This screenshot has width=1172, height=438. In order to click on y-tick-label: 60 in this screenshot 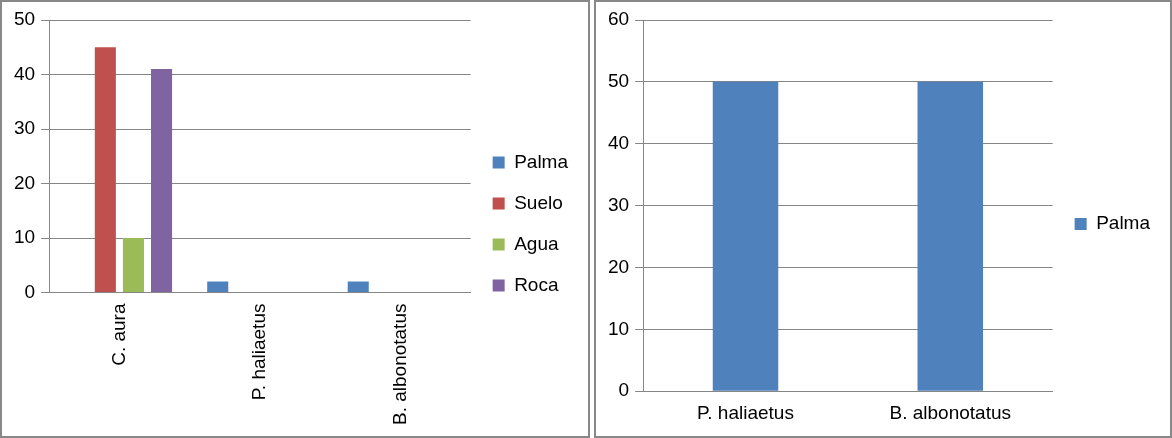, I will do `click(618, 19)`.